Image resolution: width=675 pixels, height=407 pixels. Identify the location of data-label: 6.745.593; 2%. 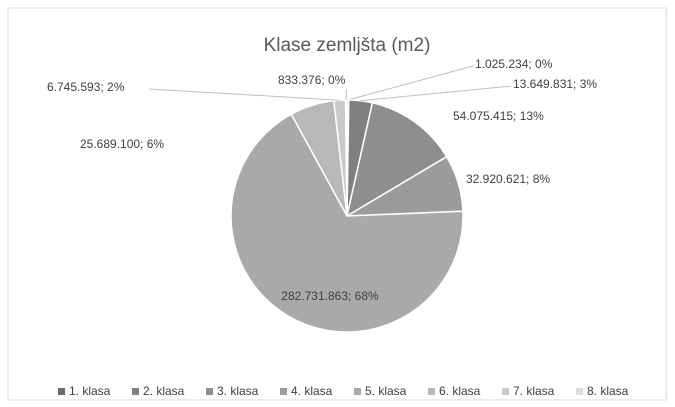
(86, 87).